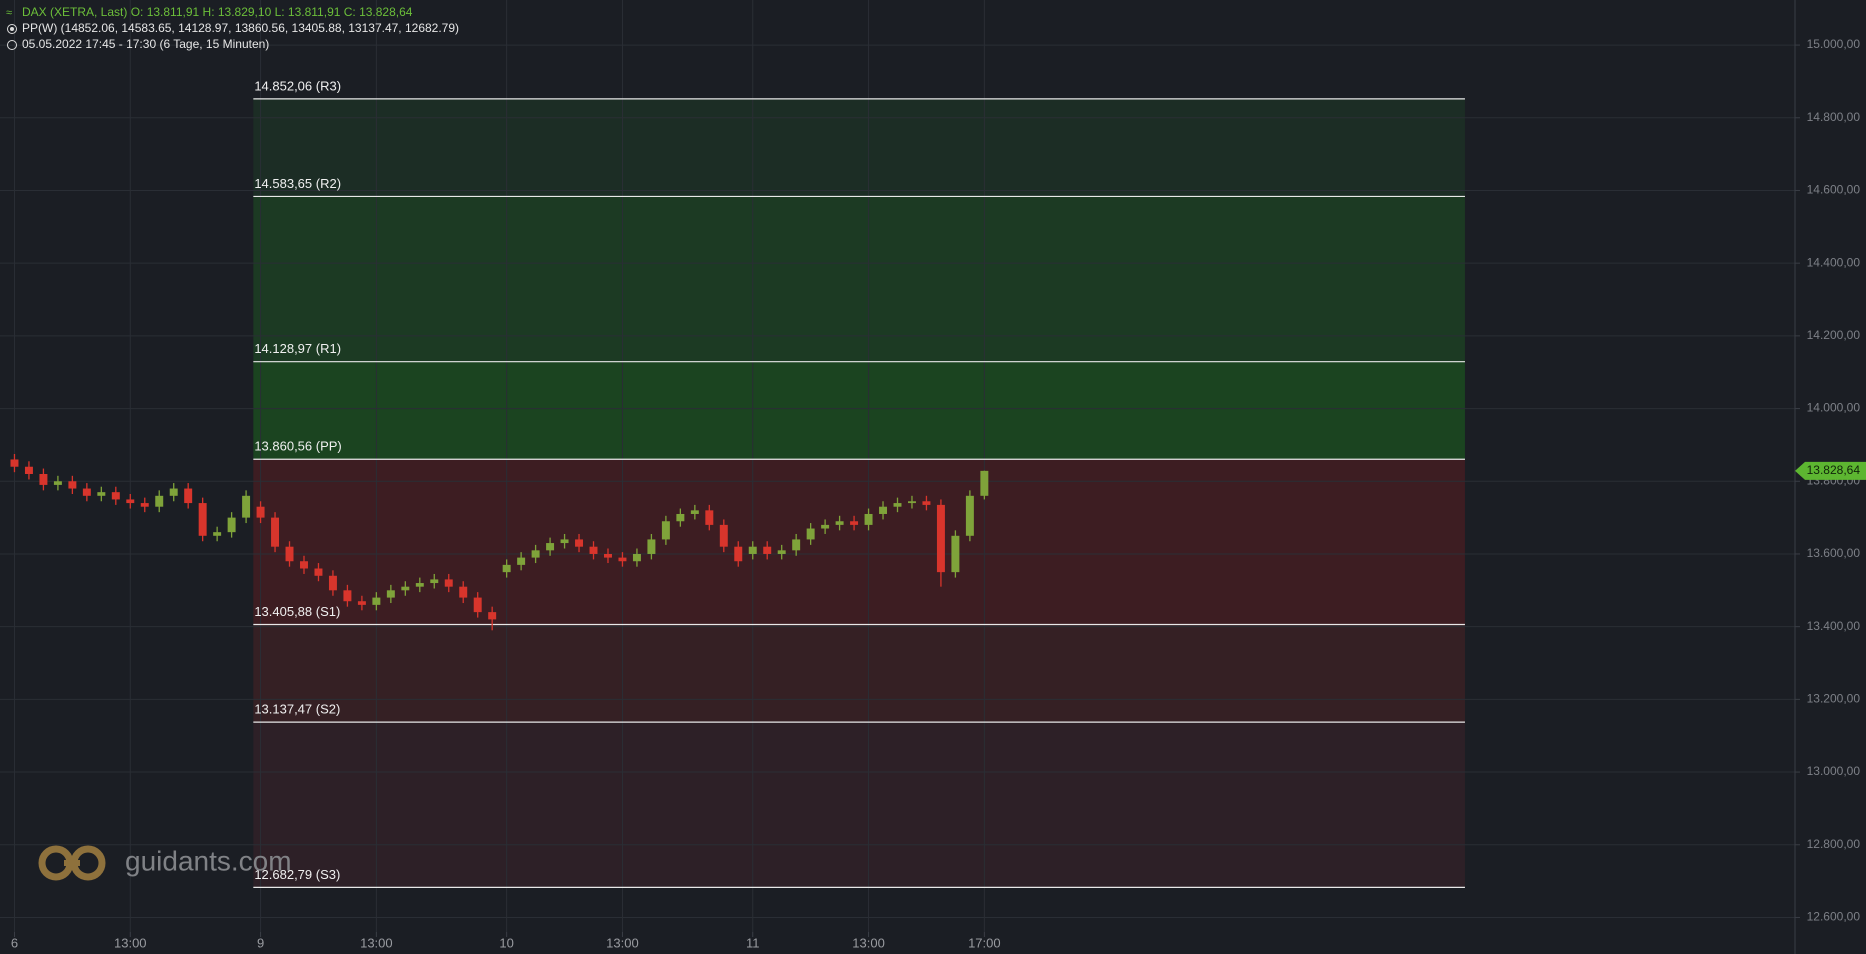  Describe the element at coordinates (297, 446) in the screenshot. I see `pivot-label: 13.860,56 (PP)` at that location.